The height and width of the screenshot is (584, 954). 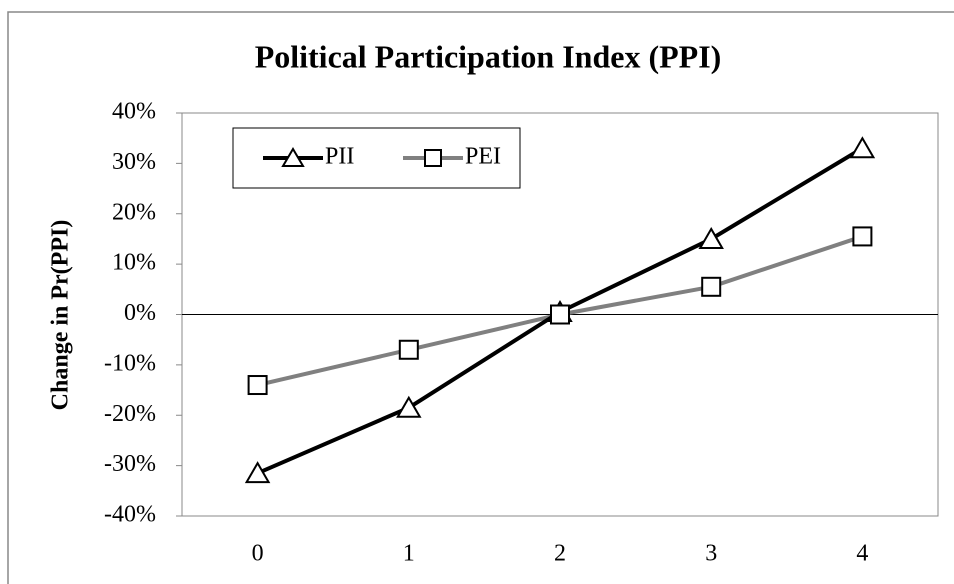 What do you see at coordinates (130, 464) in the screenshot?
I see `y-tick-label: -30%` at bounding box center [130, 464].